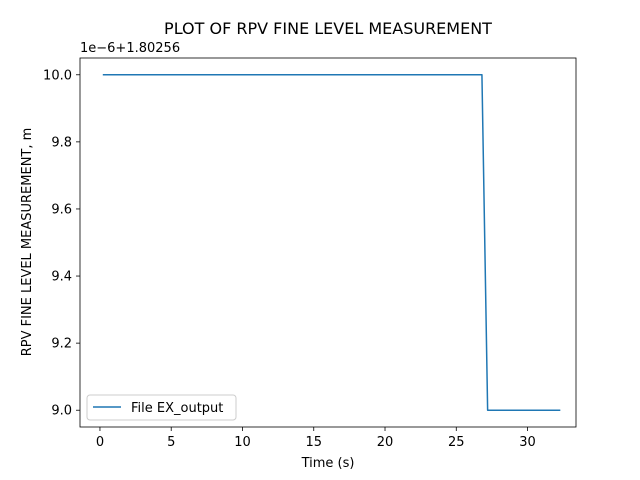 The height and width of the screenshot is (480, 640). I want to click on x-axis-label: Time (s), so click(328, 463).